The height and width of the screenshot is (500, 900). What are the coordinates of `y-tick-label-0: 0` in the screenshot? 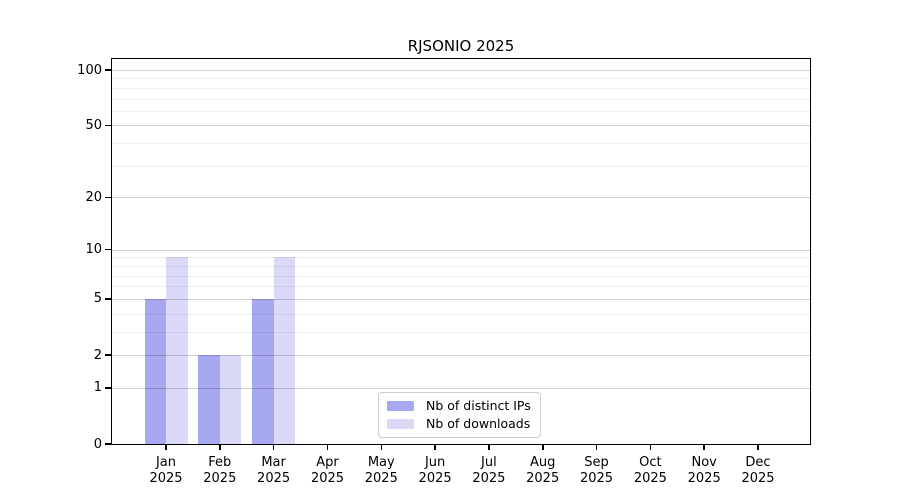 It's located at (97, 444).